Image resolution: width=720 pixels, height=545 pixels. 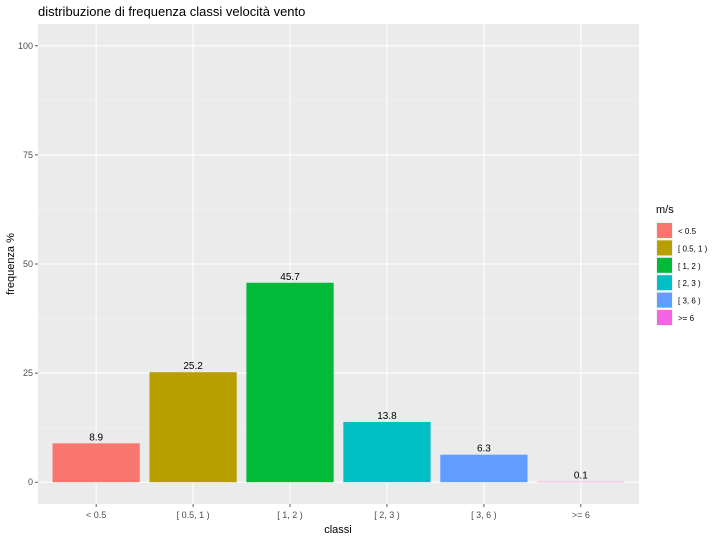 What do you see at coordinates (581, 476) in the screenshot?
I see `bar-value-label: 0.1` at bounding box center [581, 476].